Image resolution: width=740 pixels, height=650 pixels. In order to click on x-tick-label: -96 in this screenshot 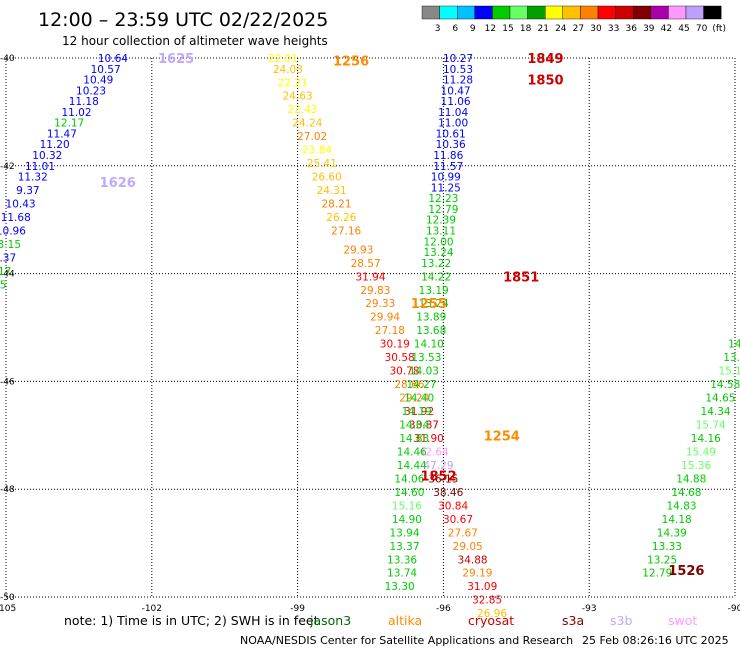, I will do `click(443, 609)`.